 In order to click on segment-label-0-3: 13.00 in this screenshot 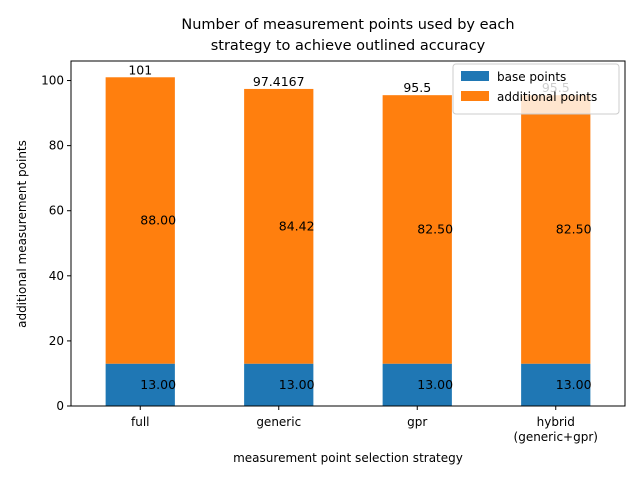, I will do `click(574, 384)`.